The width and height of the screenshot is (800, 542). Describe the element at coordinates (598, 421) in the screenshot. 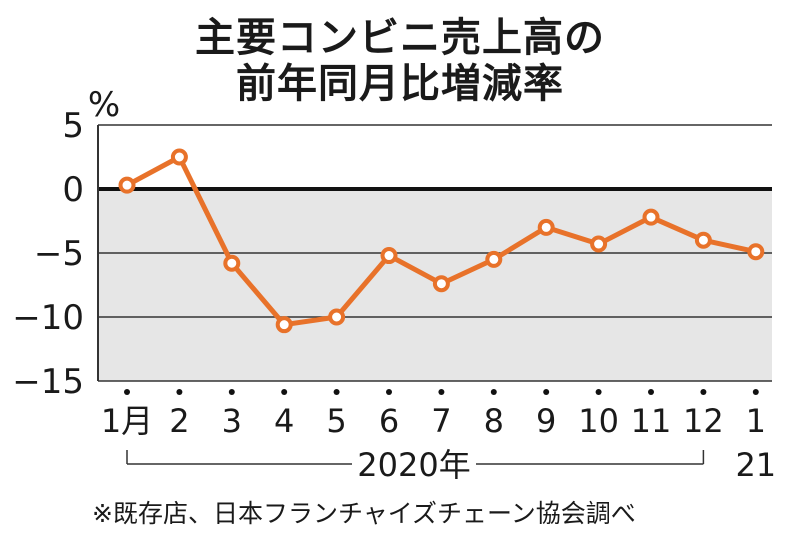

I see `x-tick-label: 10` at that location.